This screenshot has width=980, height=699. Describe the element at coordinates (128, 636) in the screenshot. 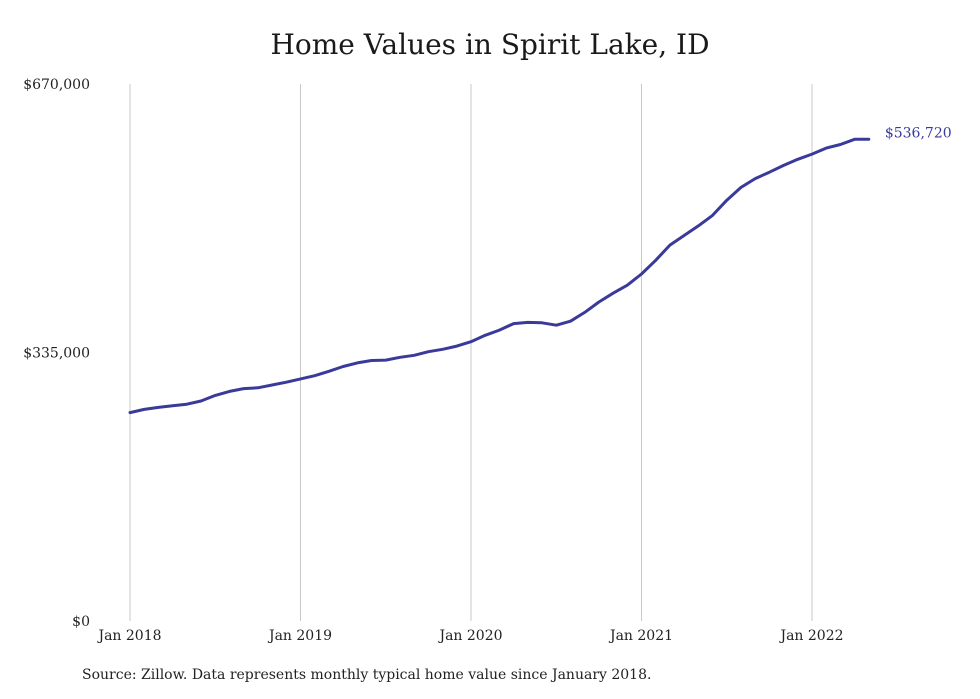

I see `x-tick-label: Jan 2018` at that location.